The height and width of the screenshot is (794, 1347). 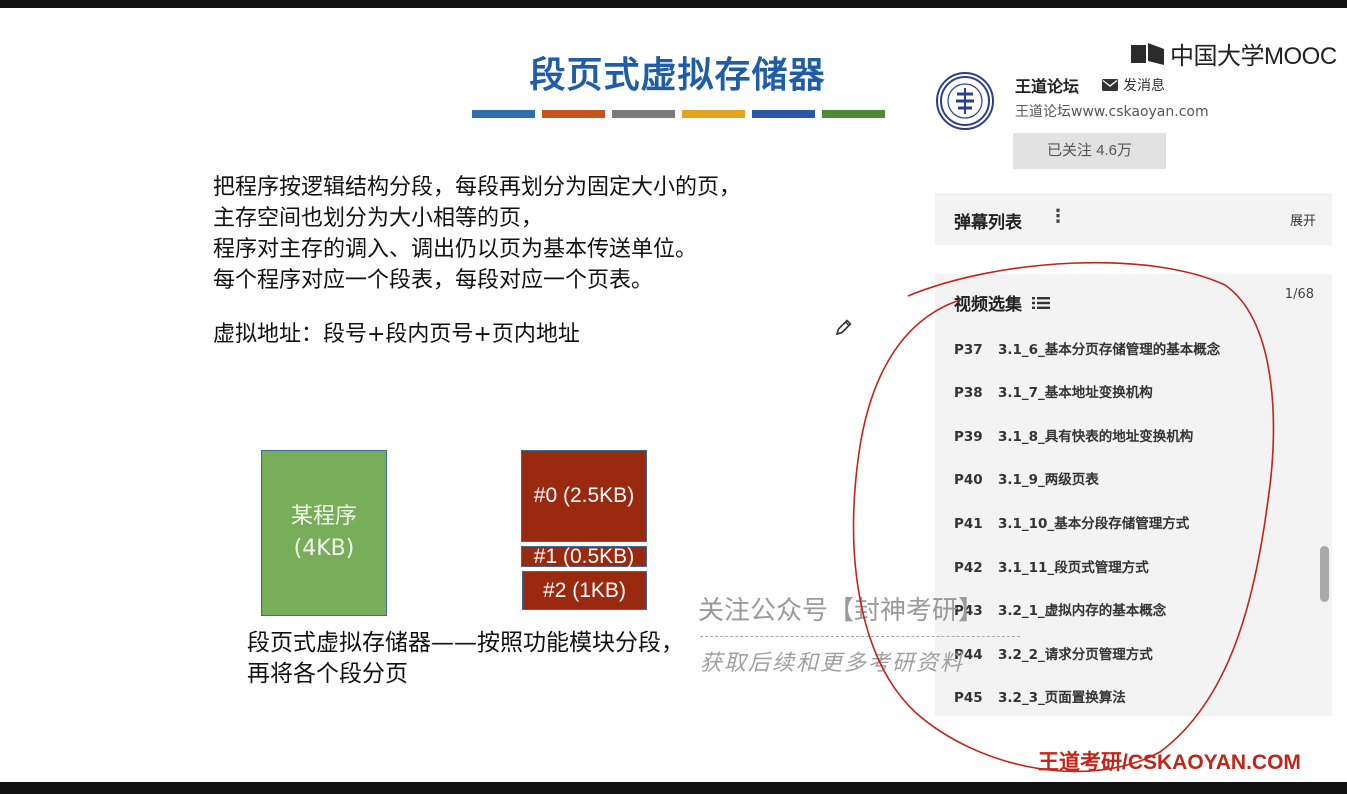 What do you see at coordinates (1096, 437) in the screenshot?
I see `item-title: 3.1_8_具有快表的地址变换机构` at bounding box center [1096, 437].